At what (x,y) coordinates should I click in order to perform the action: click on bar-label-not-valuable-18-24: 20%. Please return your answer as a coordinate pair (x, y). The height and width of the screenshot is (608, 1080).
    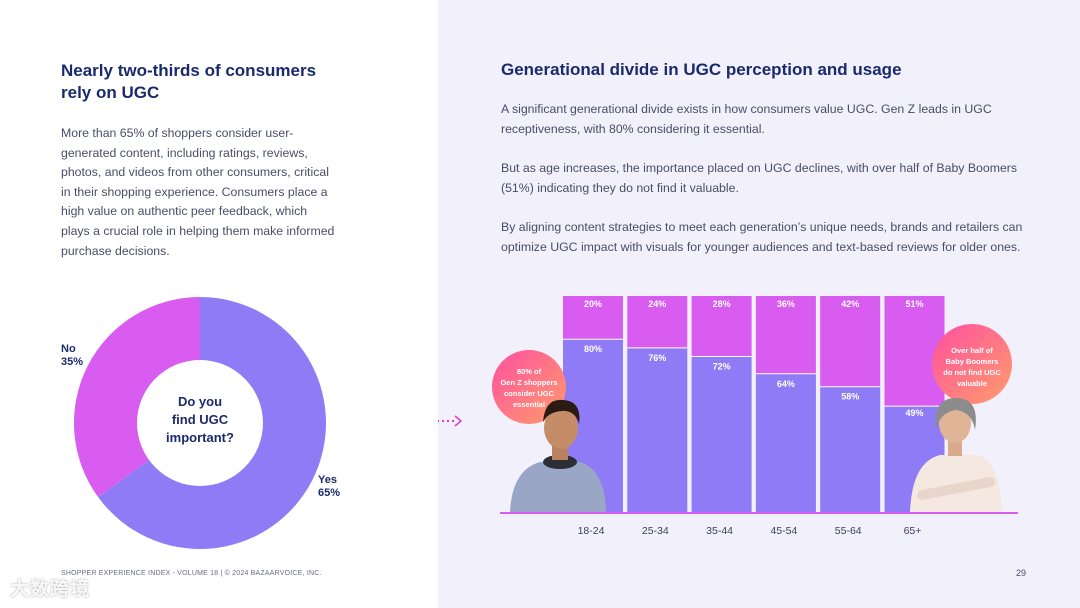
    Looking at the image, I should click on (593, 304).